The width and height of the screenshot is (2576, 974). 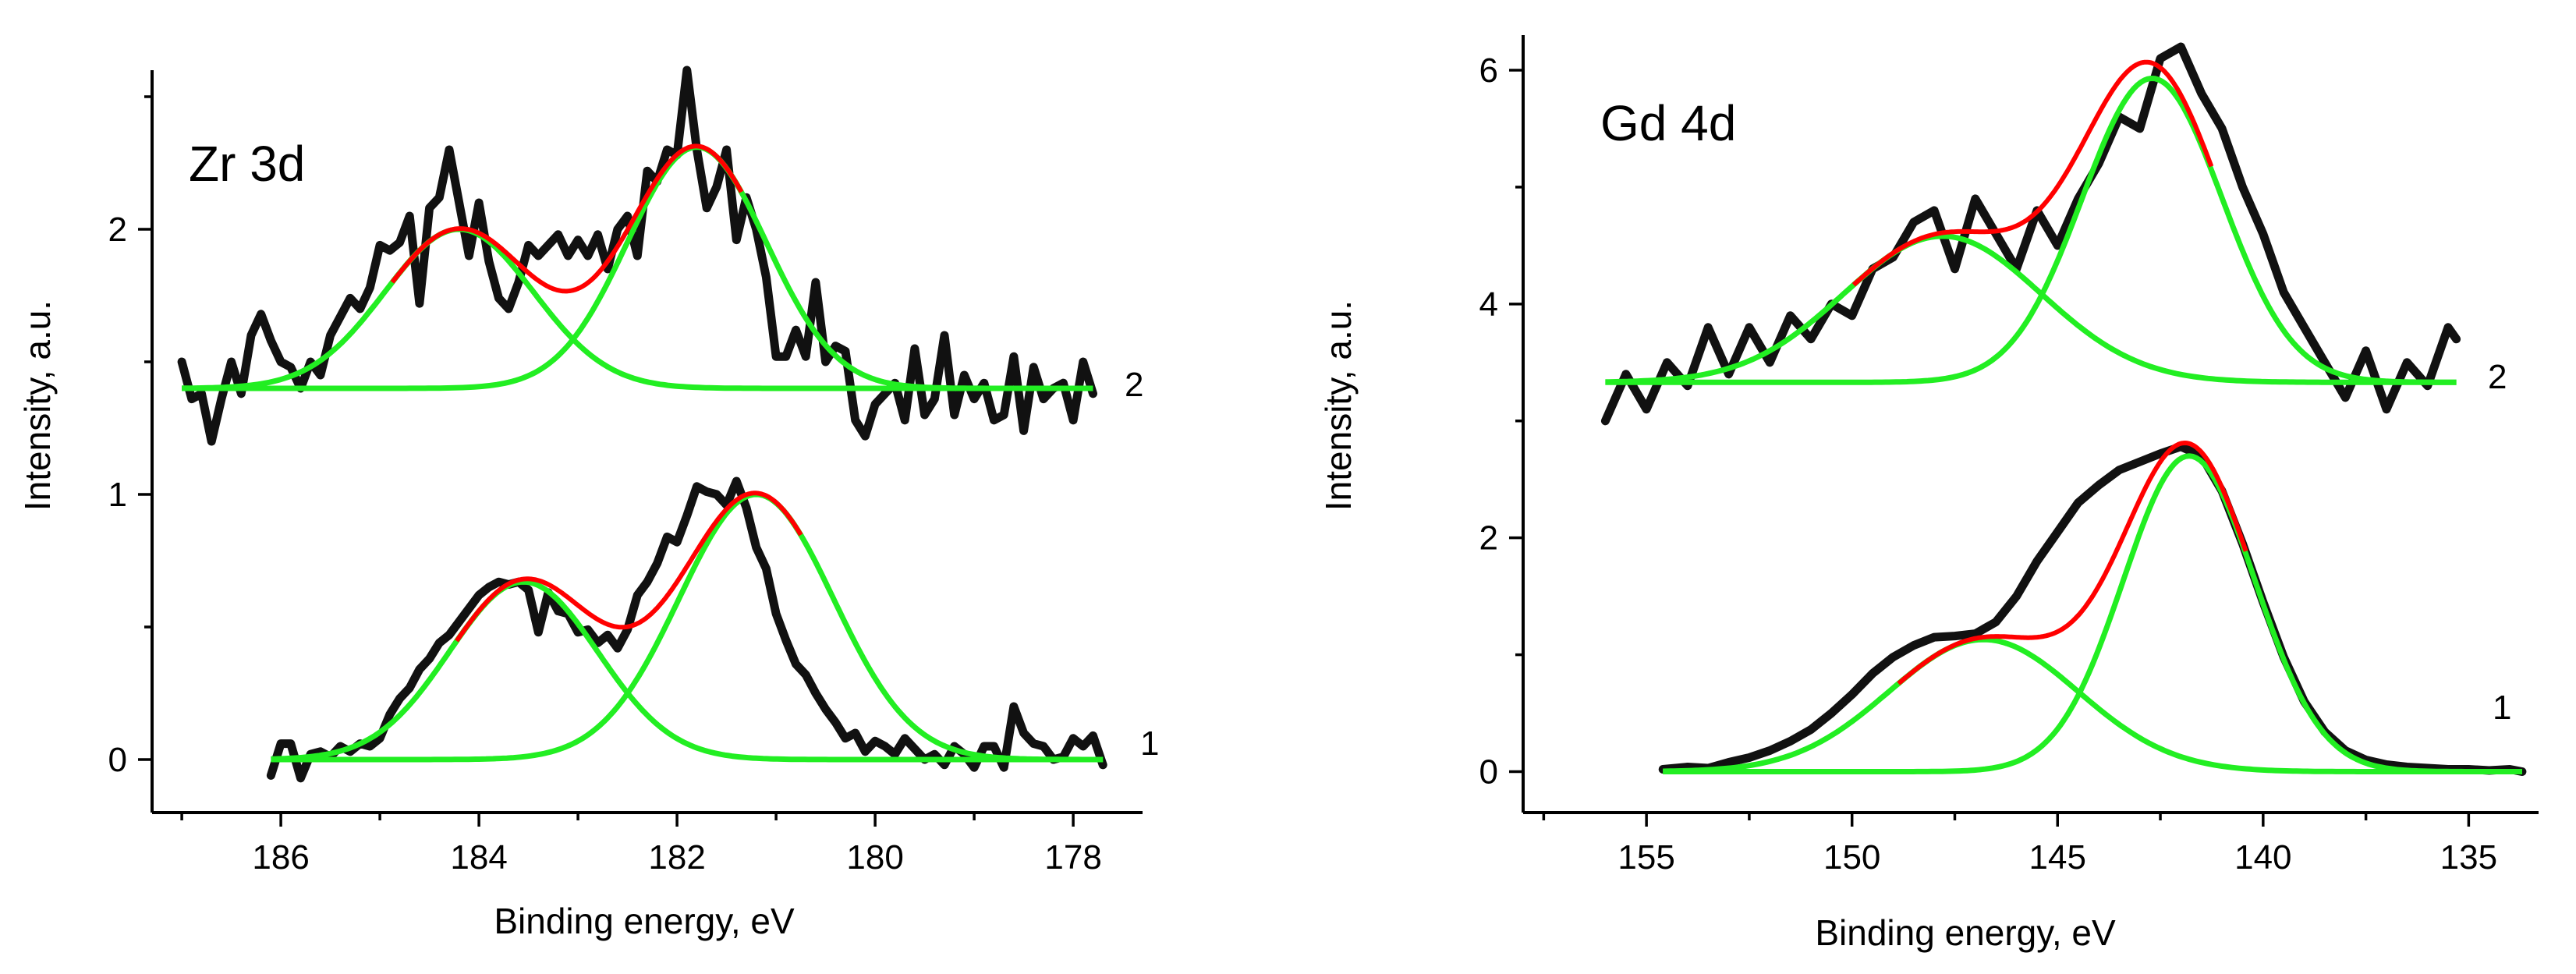 I want to click on zr-series-label-2: 2, so click(x=1134, y=385).